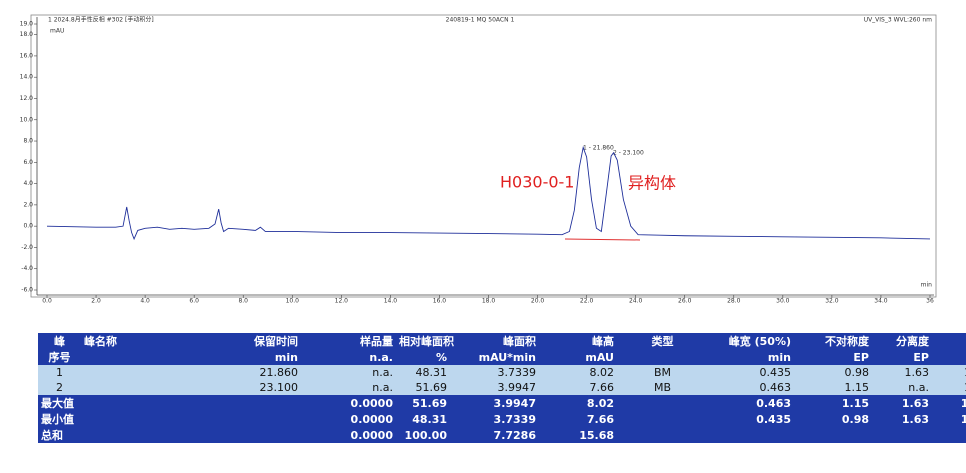 The width and height of the screenshot is (966, 473). Describe the element at coordinates (662, 372) in the screenshot. I see `table-cell: BM` at that location.